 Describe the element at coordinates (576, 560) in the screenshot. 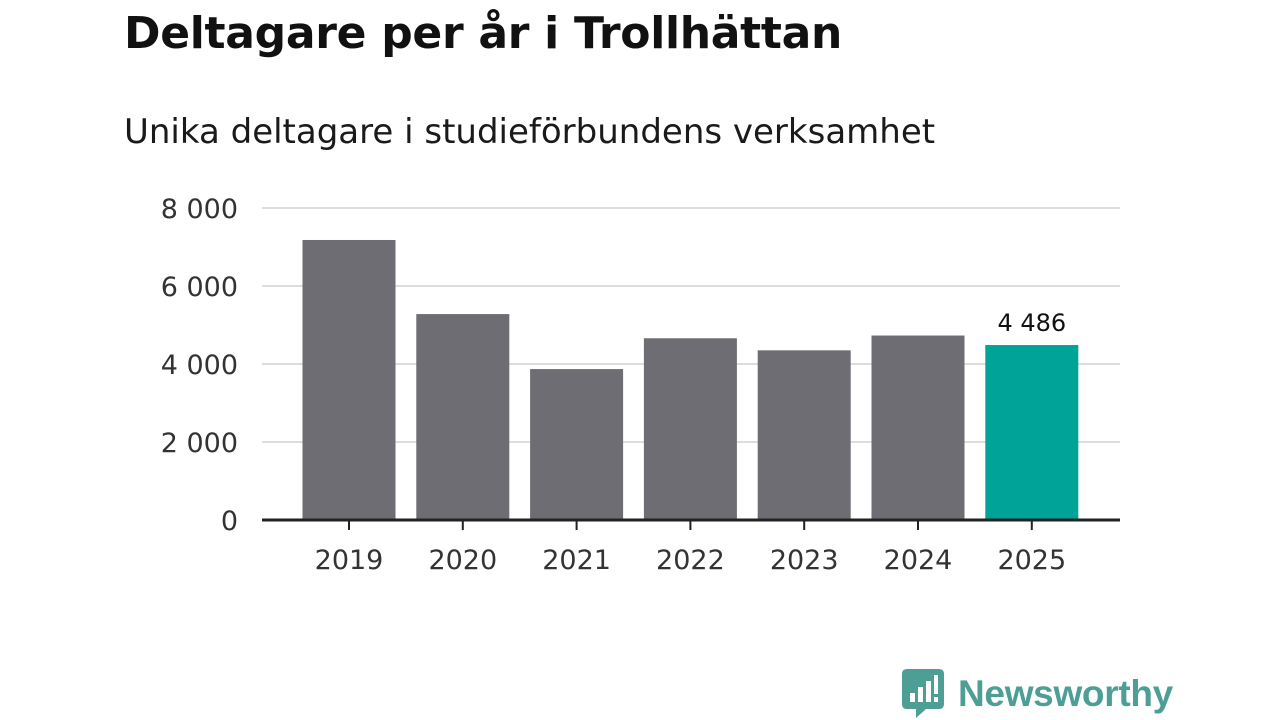

I see `x-tick-label: 2021` at that location.